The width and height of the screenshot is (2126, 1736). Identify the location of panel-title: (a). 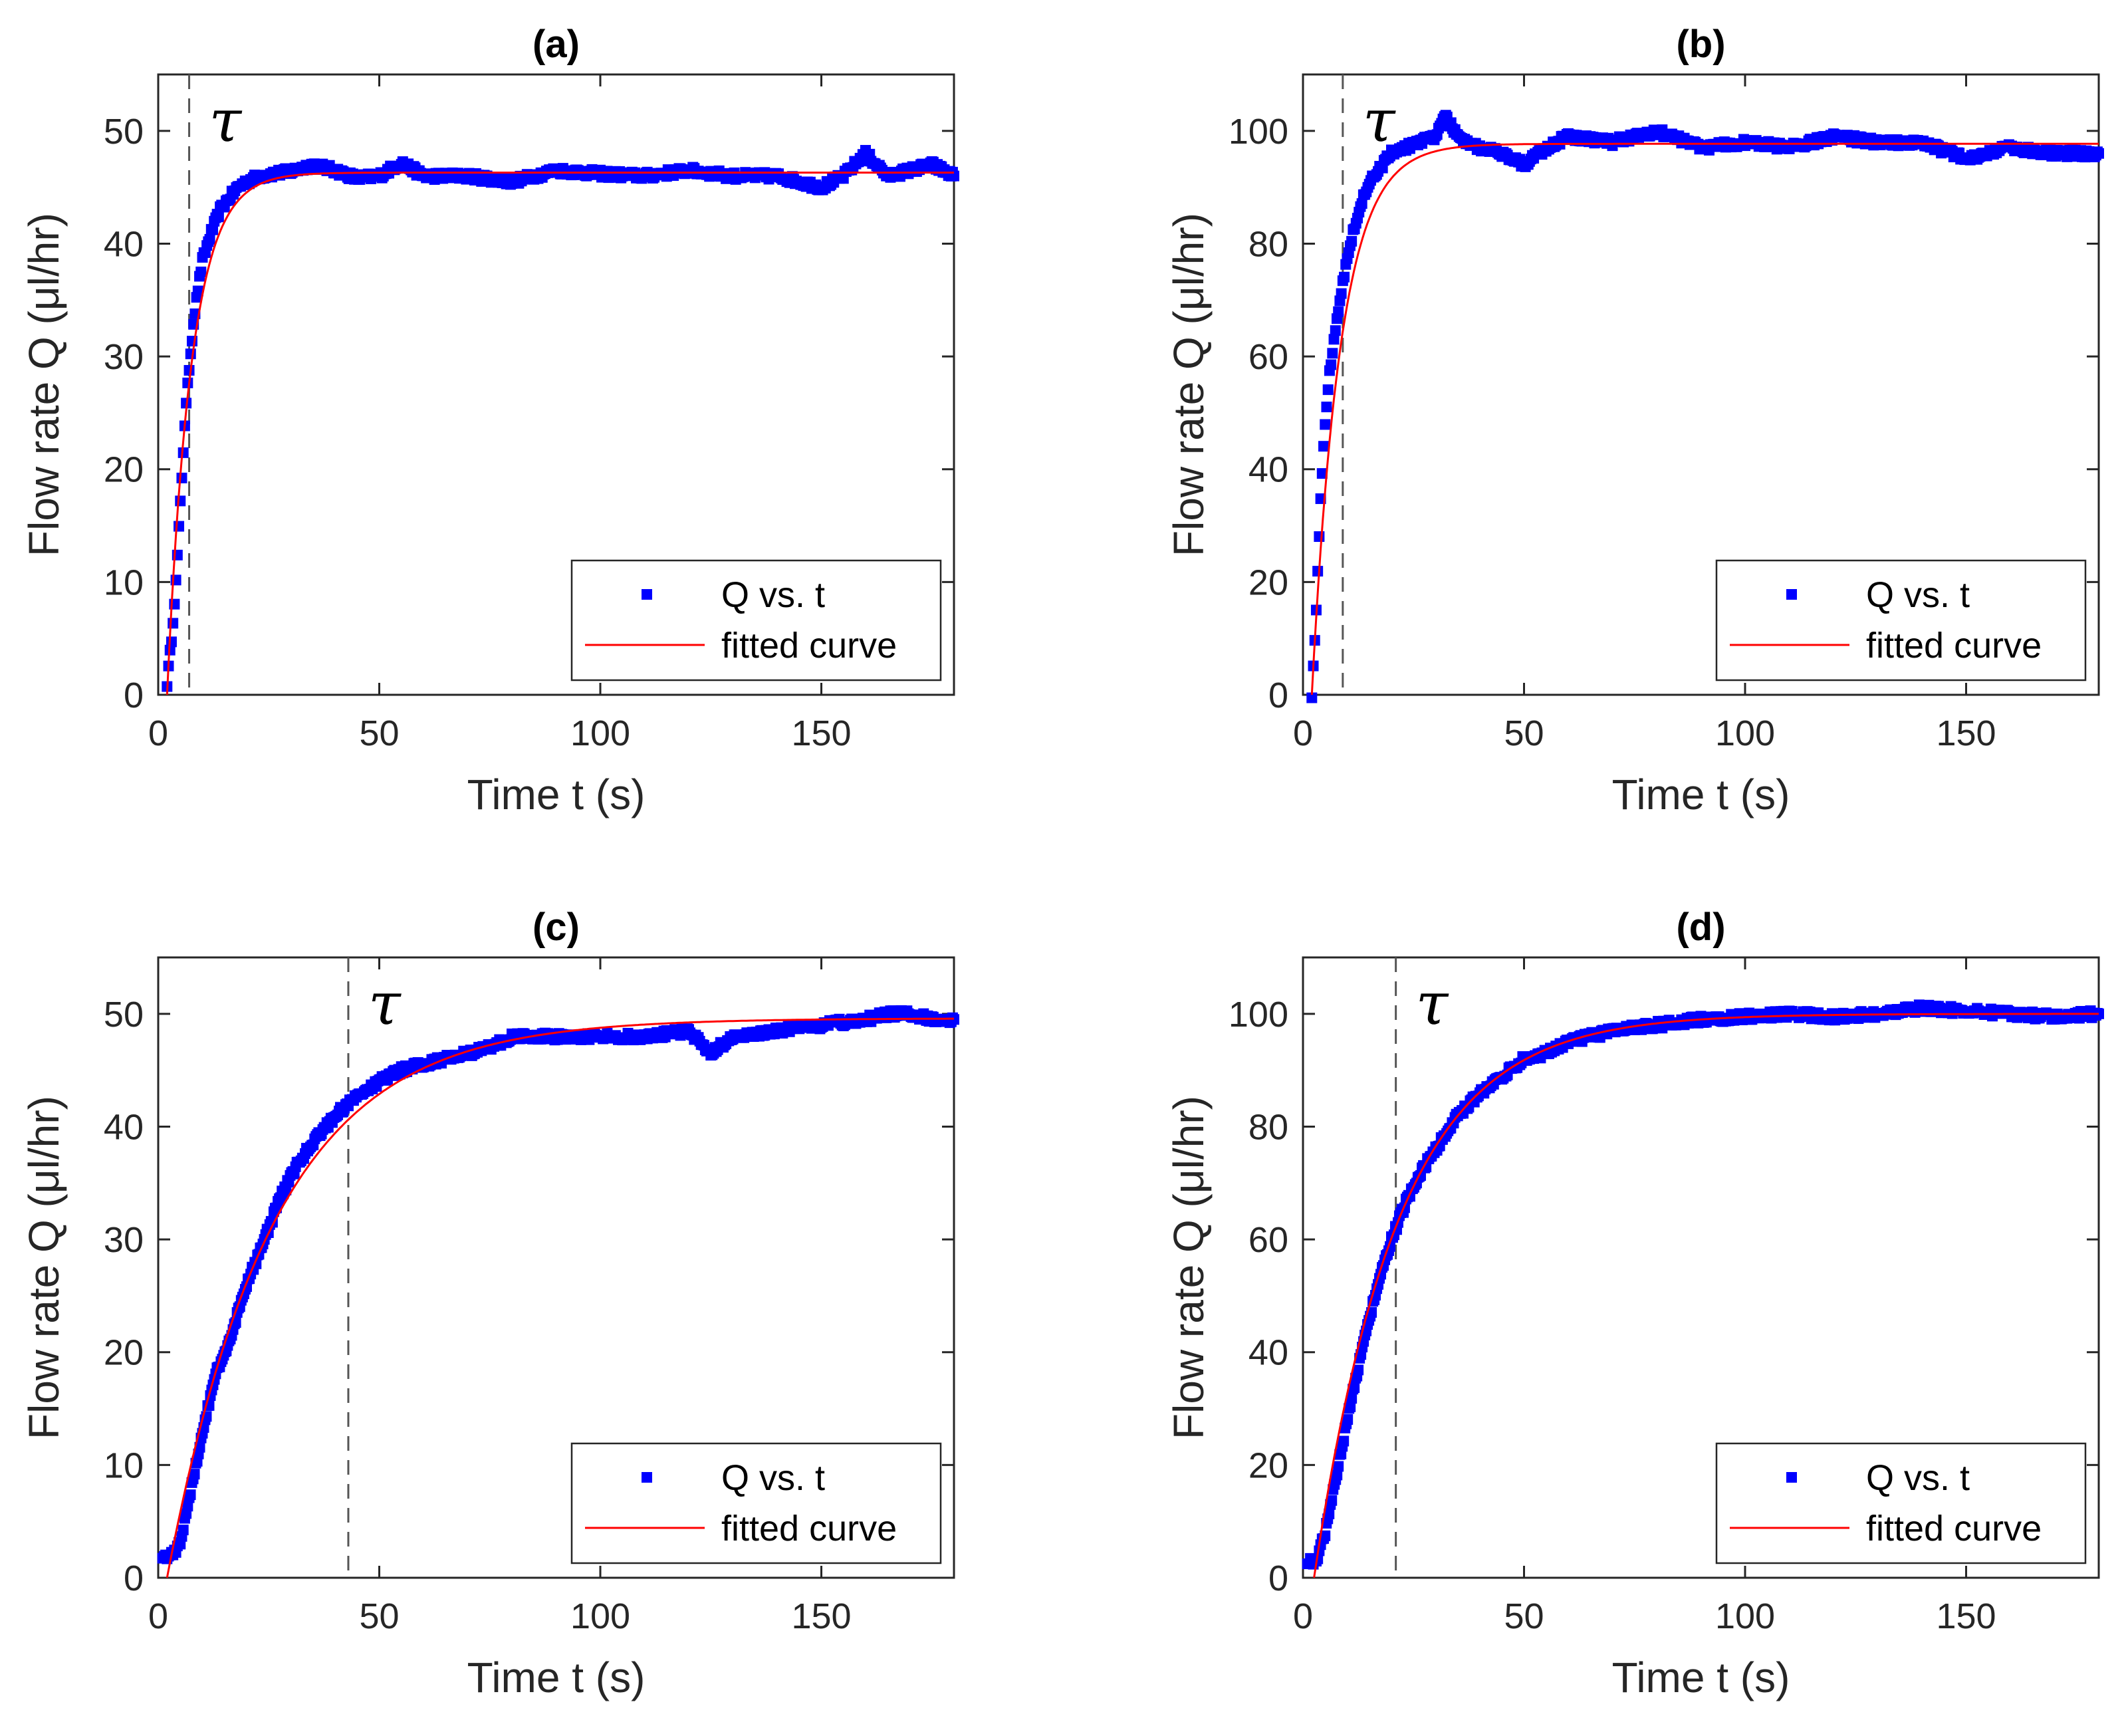
(556, 45).